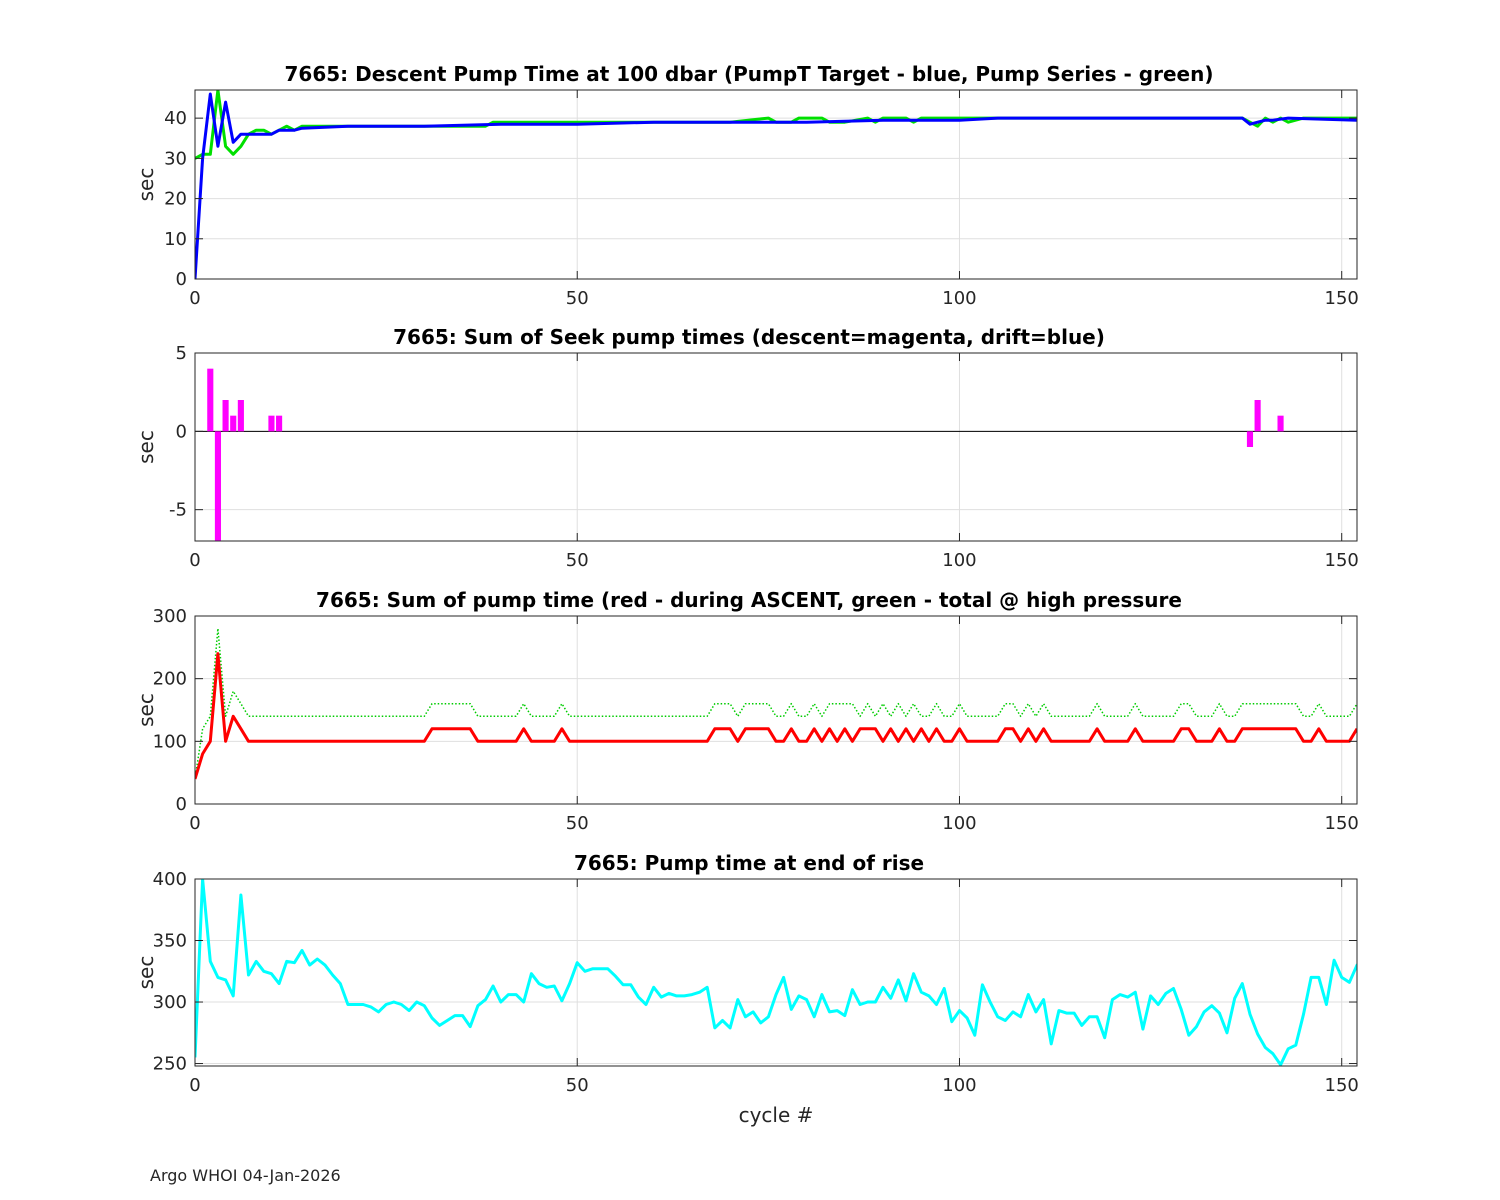 The width and height of the screenshot is (1500, 1200). What do you see at coordinates (170, 679) in the screenshot?
I see `y-tick-label: 200` at bounding box center [170, 679].